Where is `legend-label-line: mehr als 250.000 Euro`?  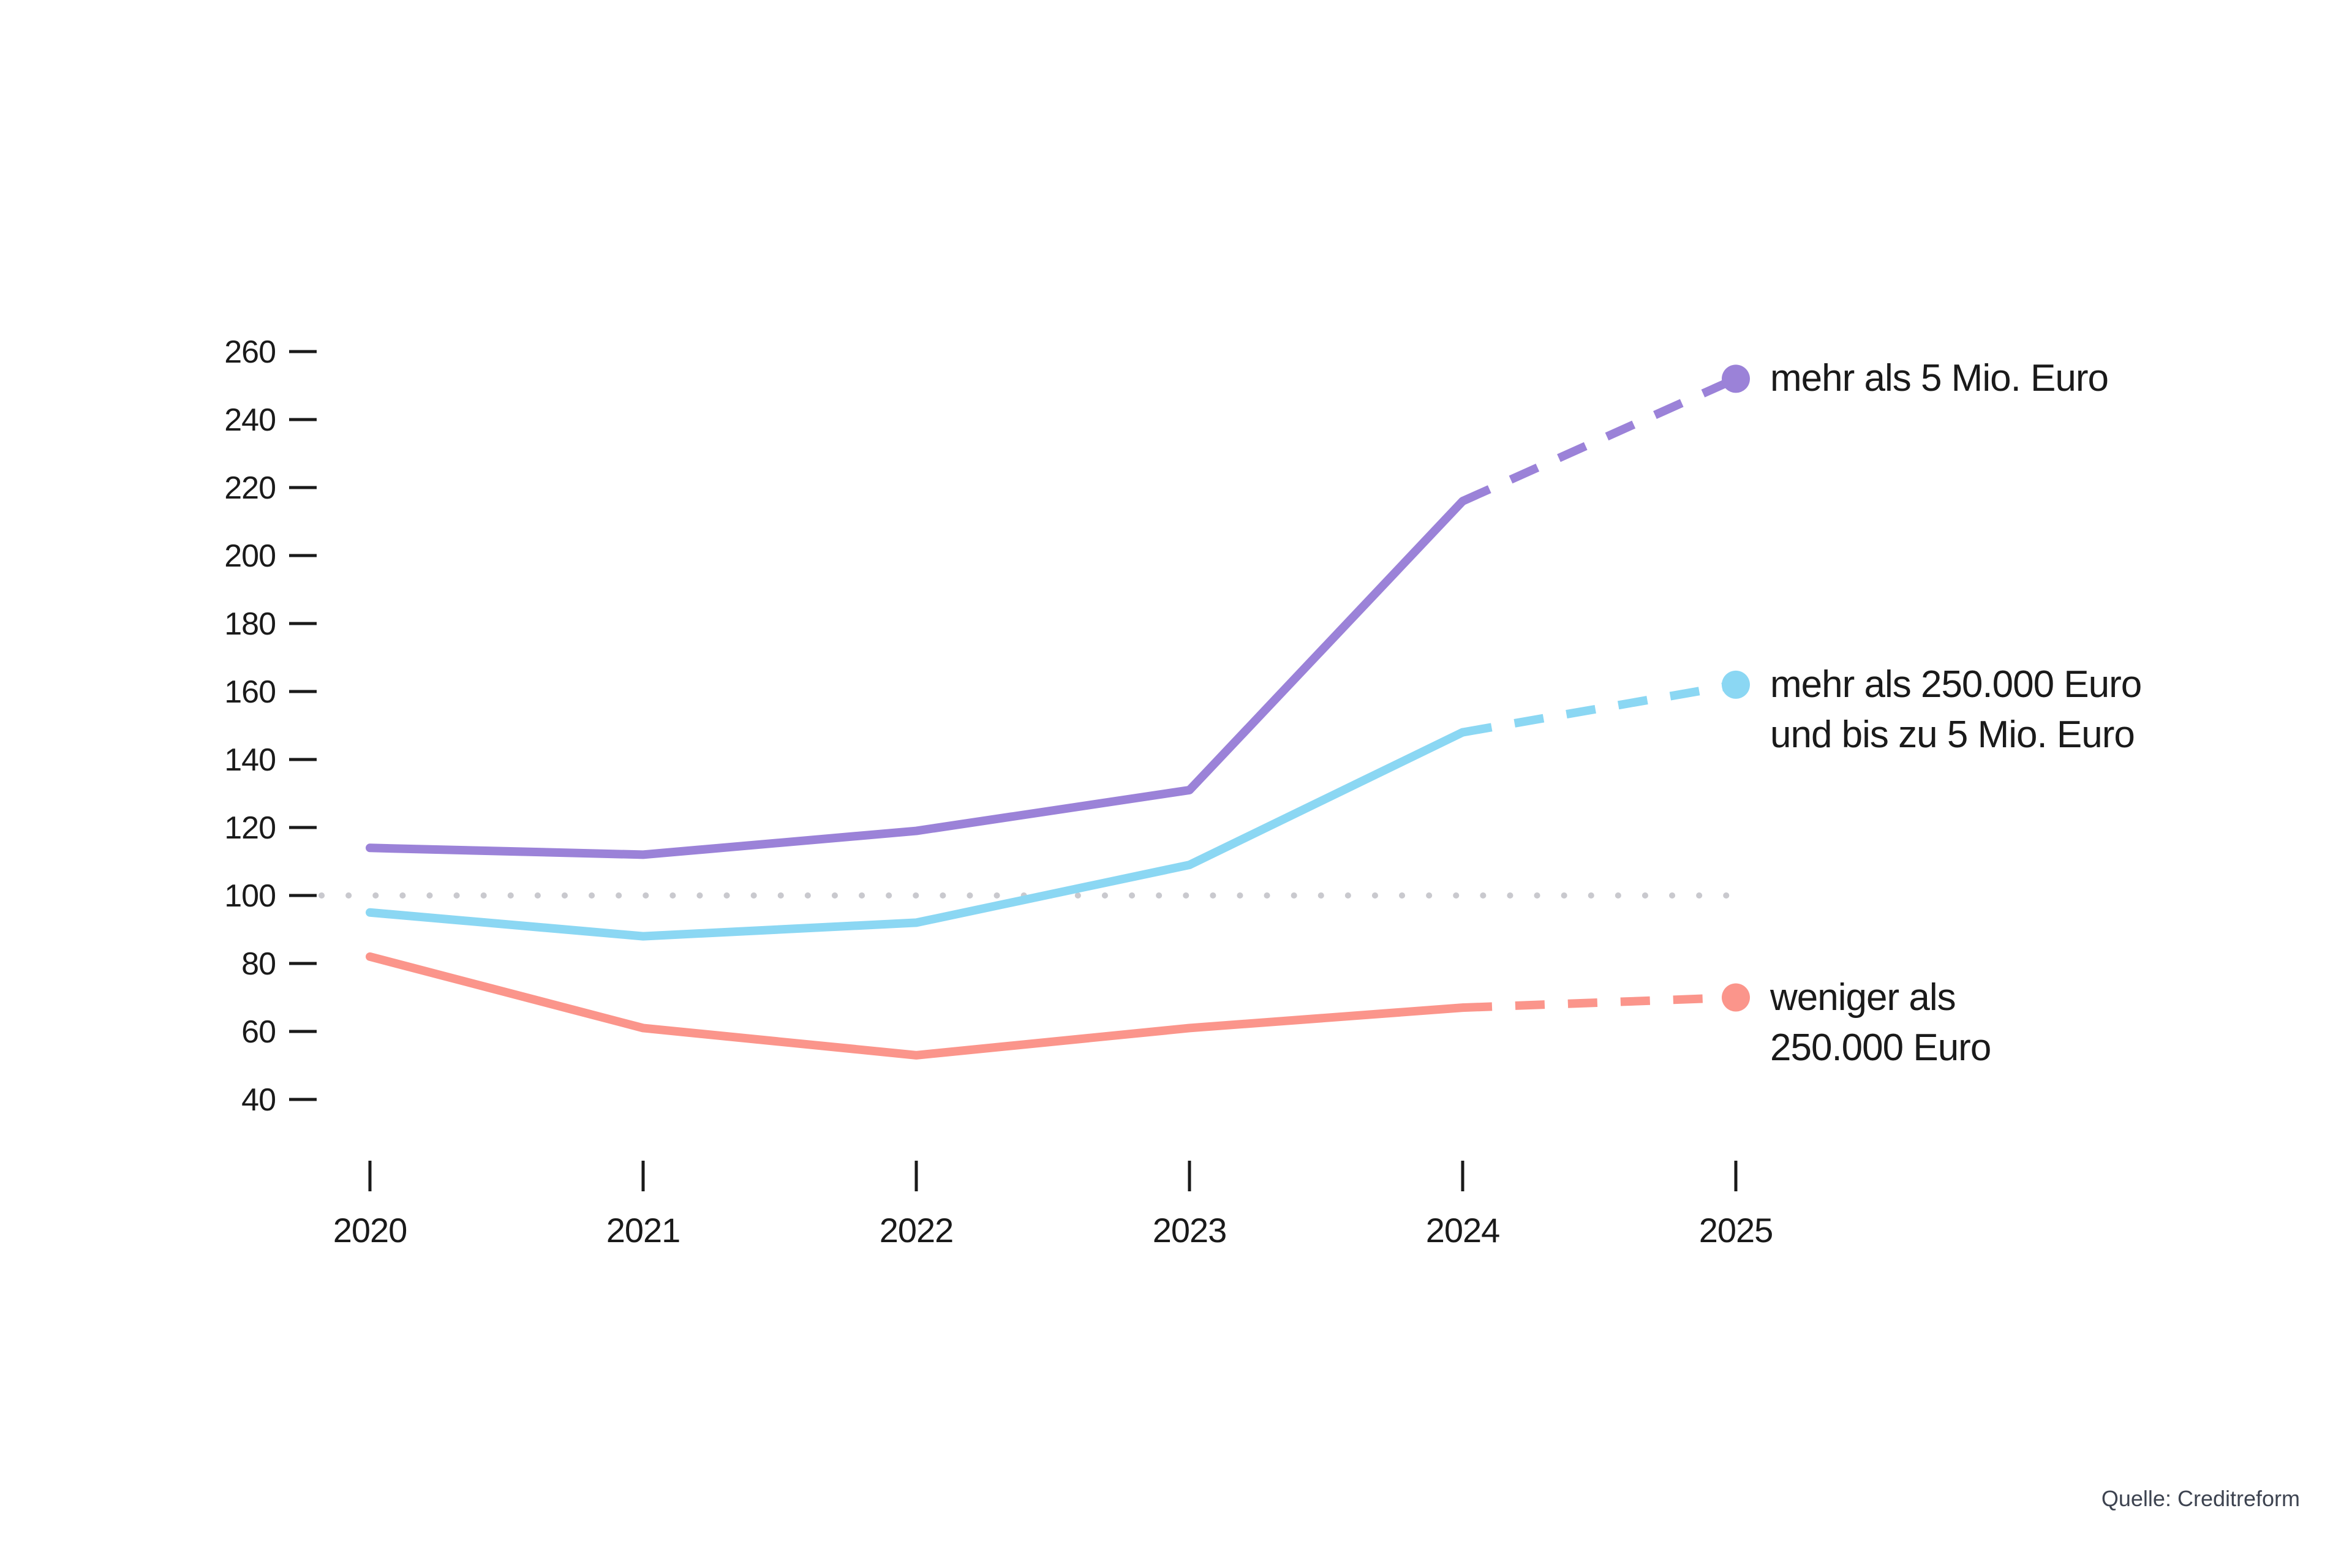 legend-label-line: mehr als 250.000 Euro is located at coordinates (1956, 685).